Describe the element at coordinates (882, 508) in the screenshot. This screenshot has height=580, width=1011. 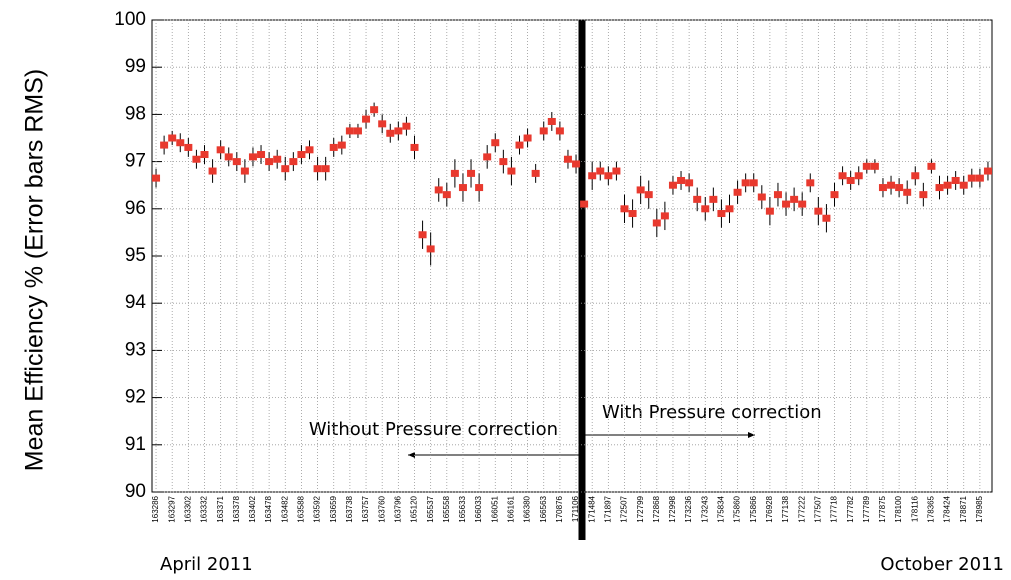
I see `x-tick-label: 177875` at that location.